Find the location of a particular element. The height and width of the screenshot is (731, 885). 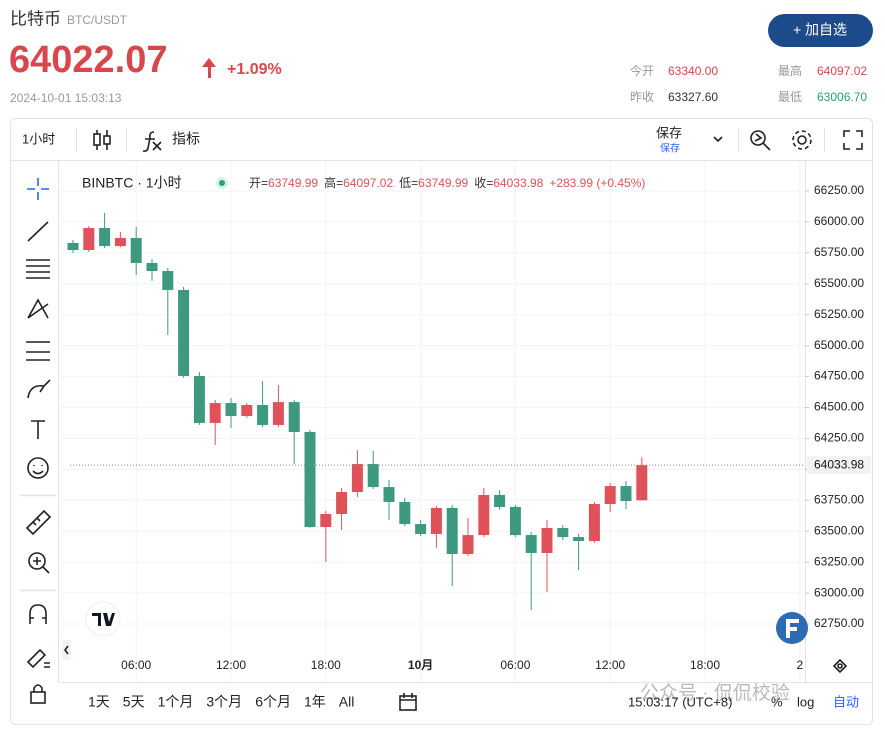

emoji-face is located at coordinates (38, 470).